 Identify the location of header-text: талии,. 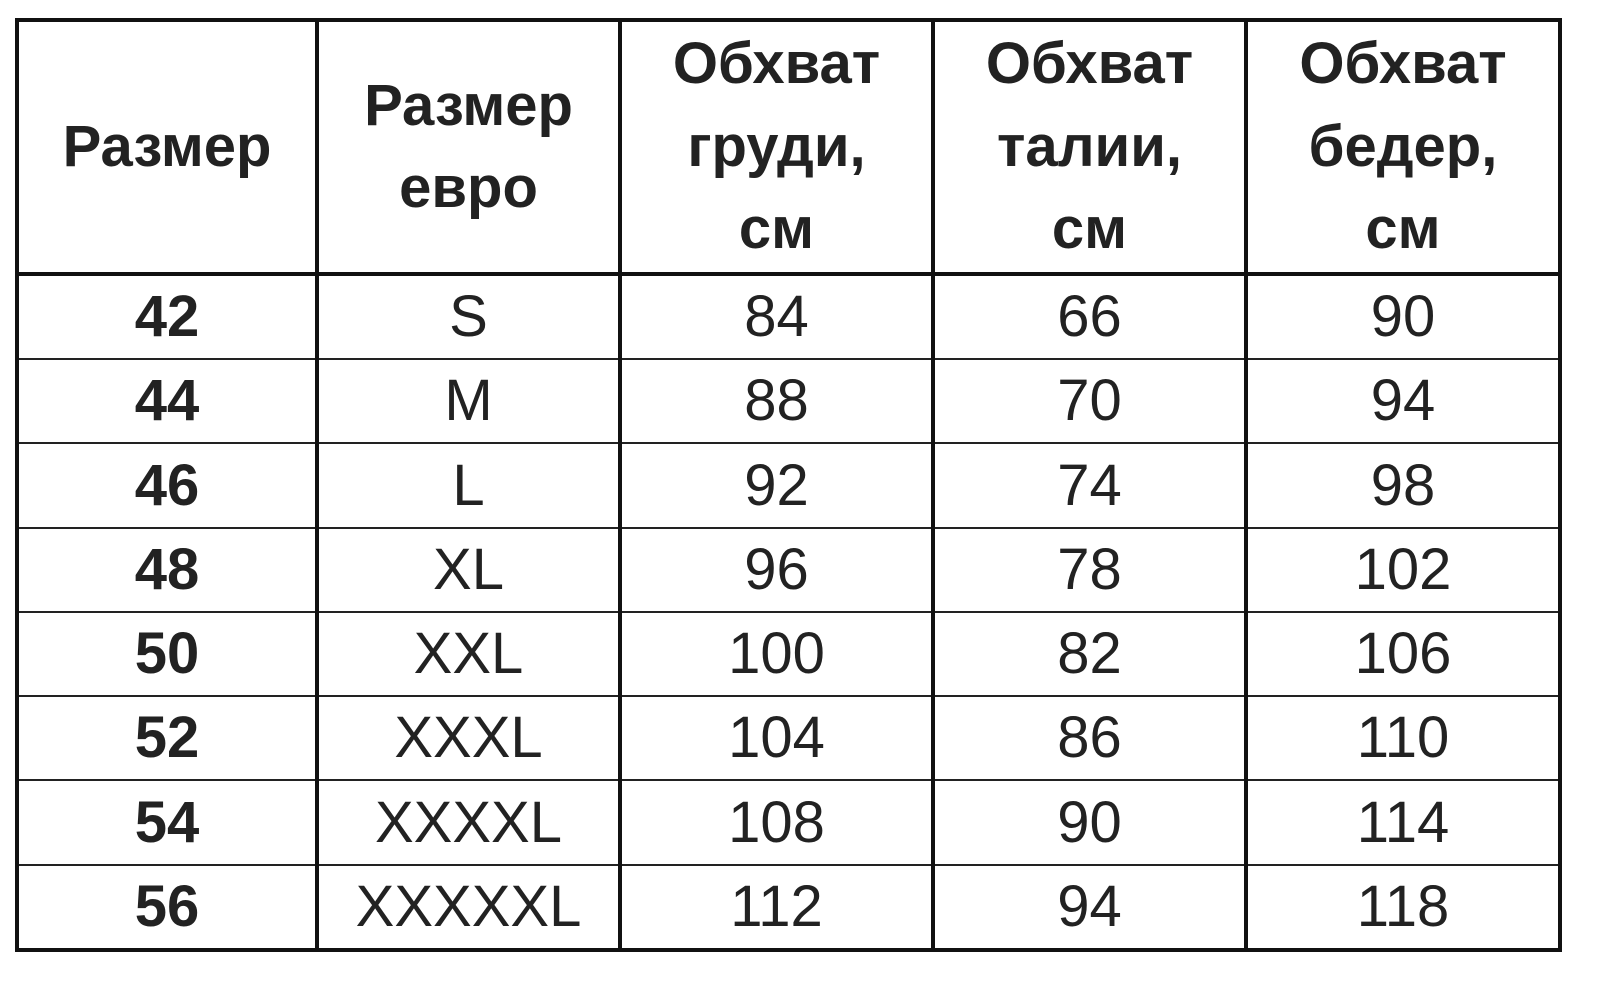
(1089, 146).